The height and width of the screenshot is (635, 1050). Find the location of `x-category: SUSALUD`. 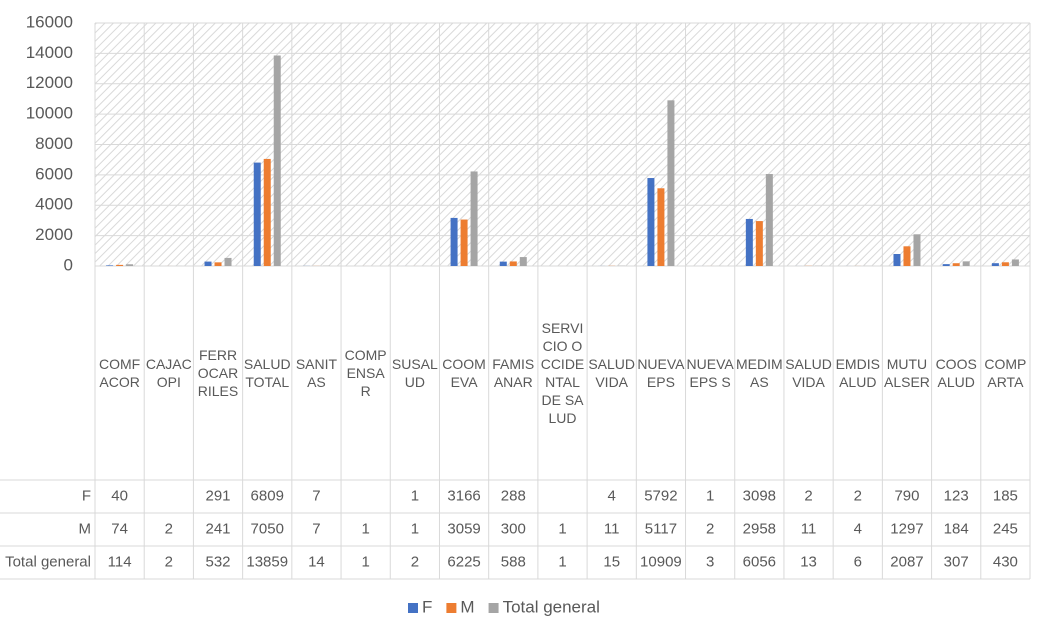

x-category: SUSALUD is located at coordinates (414, 373).